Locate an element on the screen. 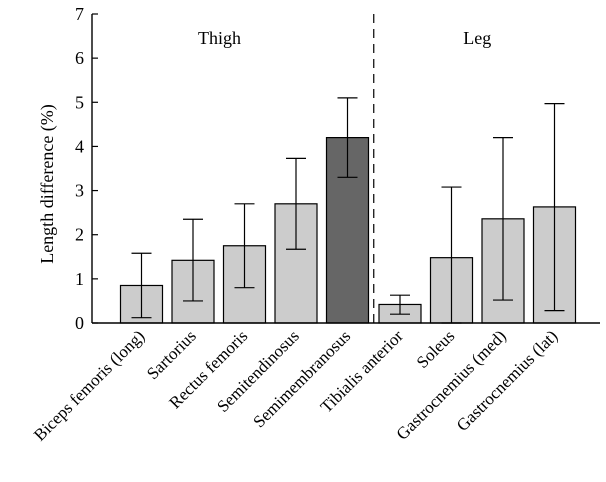 This screenshot has height=482, width=606. group-label-thigh: Thigh is located at coordinates (219, 38).